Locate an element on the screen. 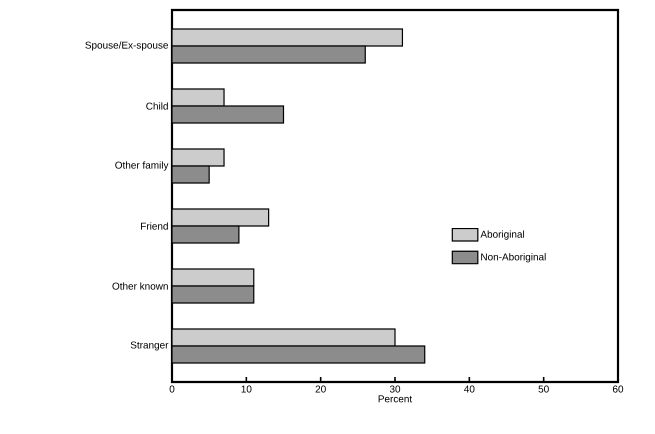 The height and width of the screenshot is (434, 655). y-tick-label: Spouse/Ex-spouse is located at coordinates (126, 46).